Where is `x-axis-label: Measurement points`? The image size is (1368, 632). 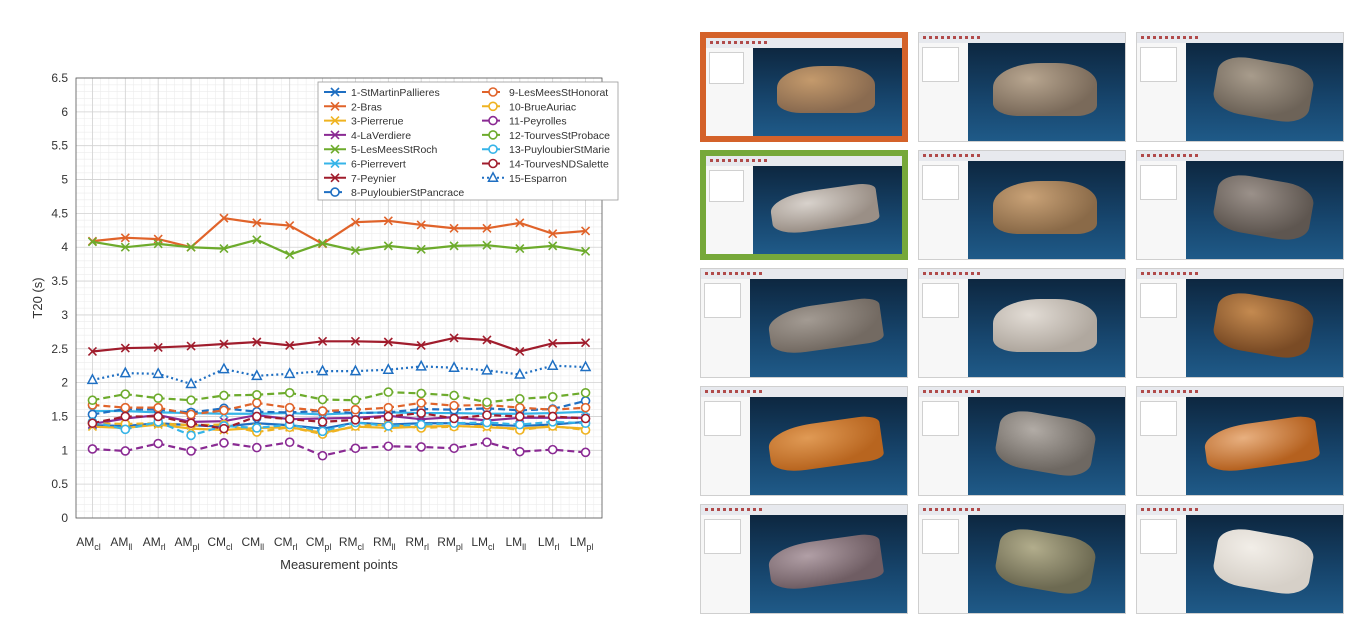 x-axis-label: Measurement points is located at coordinates (339, 564).